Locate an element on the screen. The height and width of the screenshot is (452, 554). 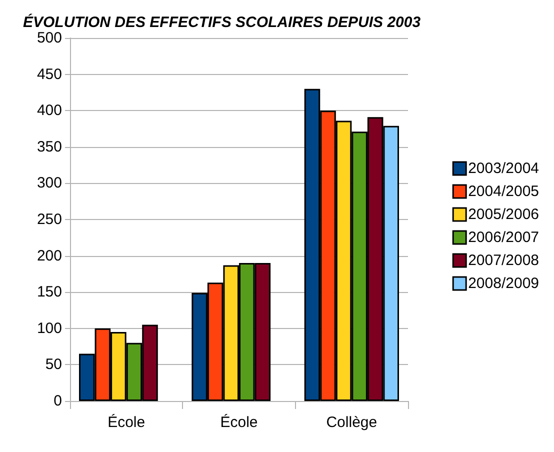
x-tick-label: Collège is located at coordinates (352, 422).